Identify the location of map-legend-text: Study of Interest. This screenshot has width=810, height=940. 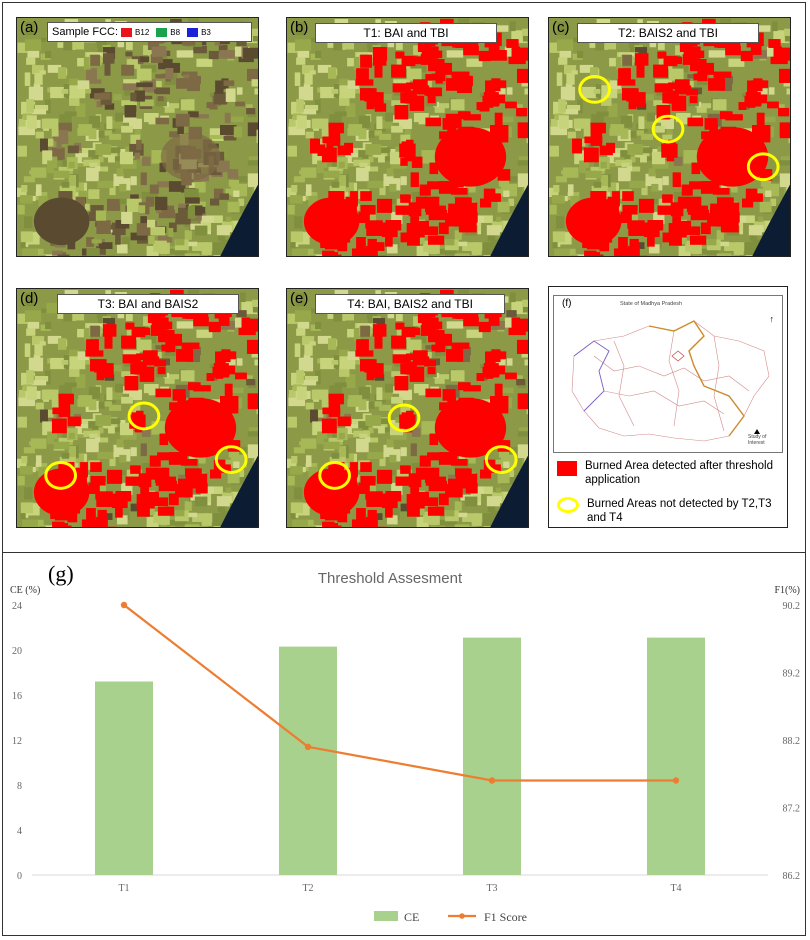
(757, 440).